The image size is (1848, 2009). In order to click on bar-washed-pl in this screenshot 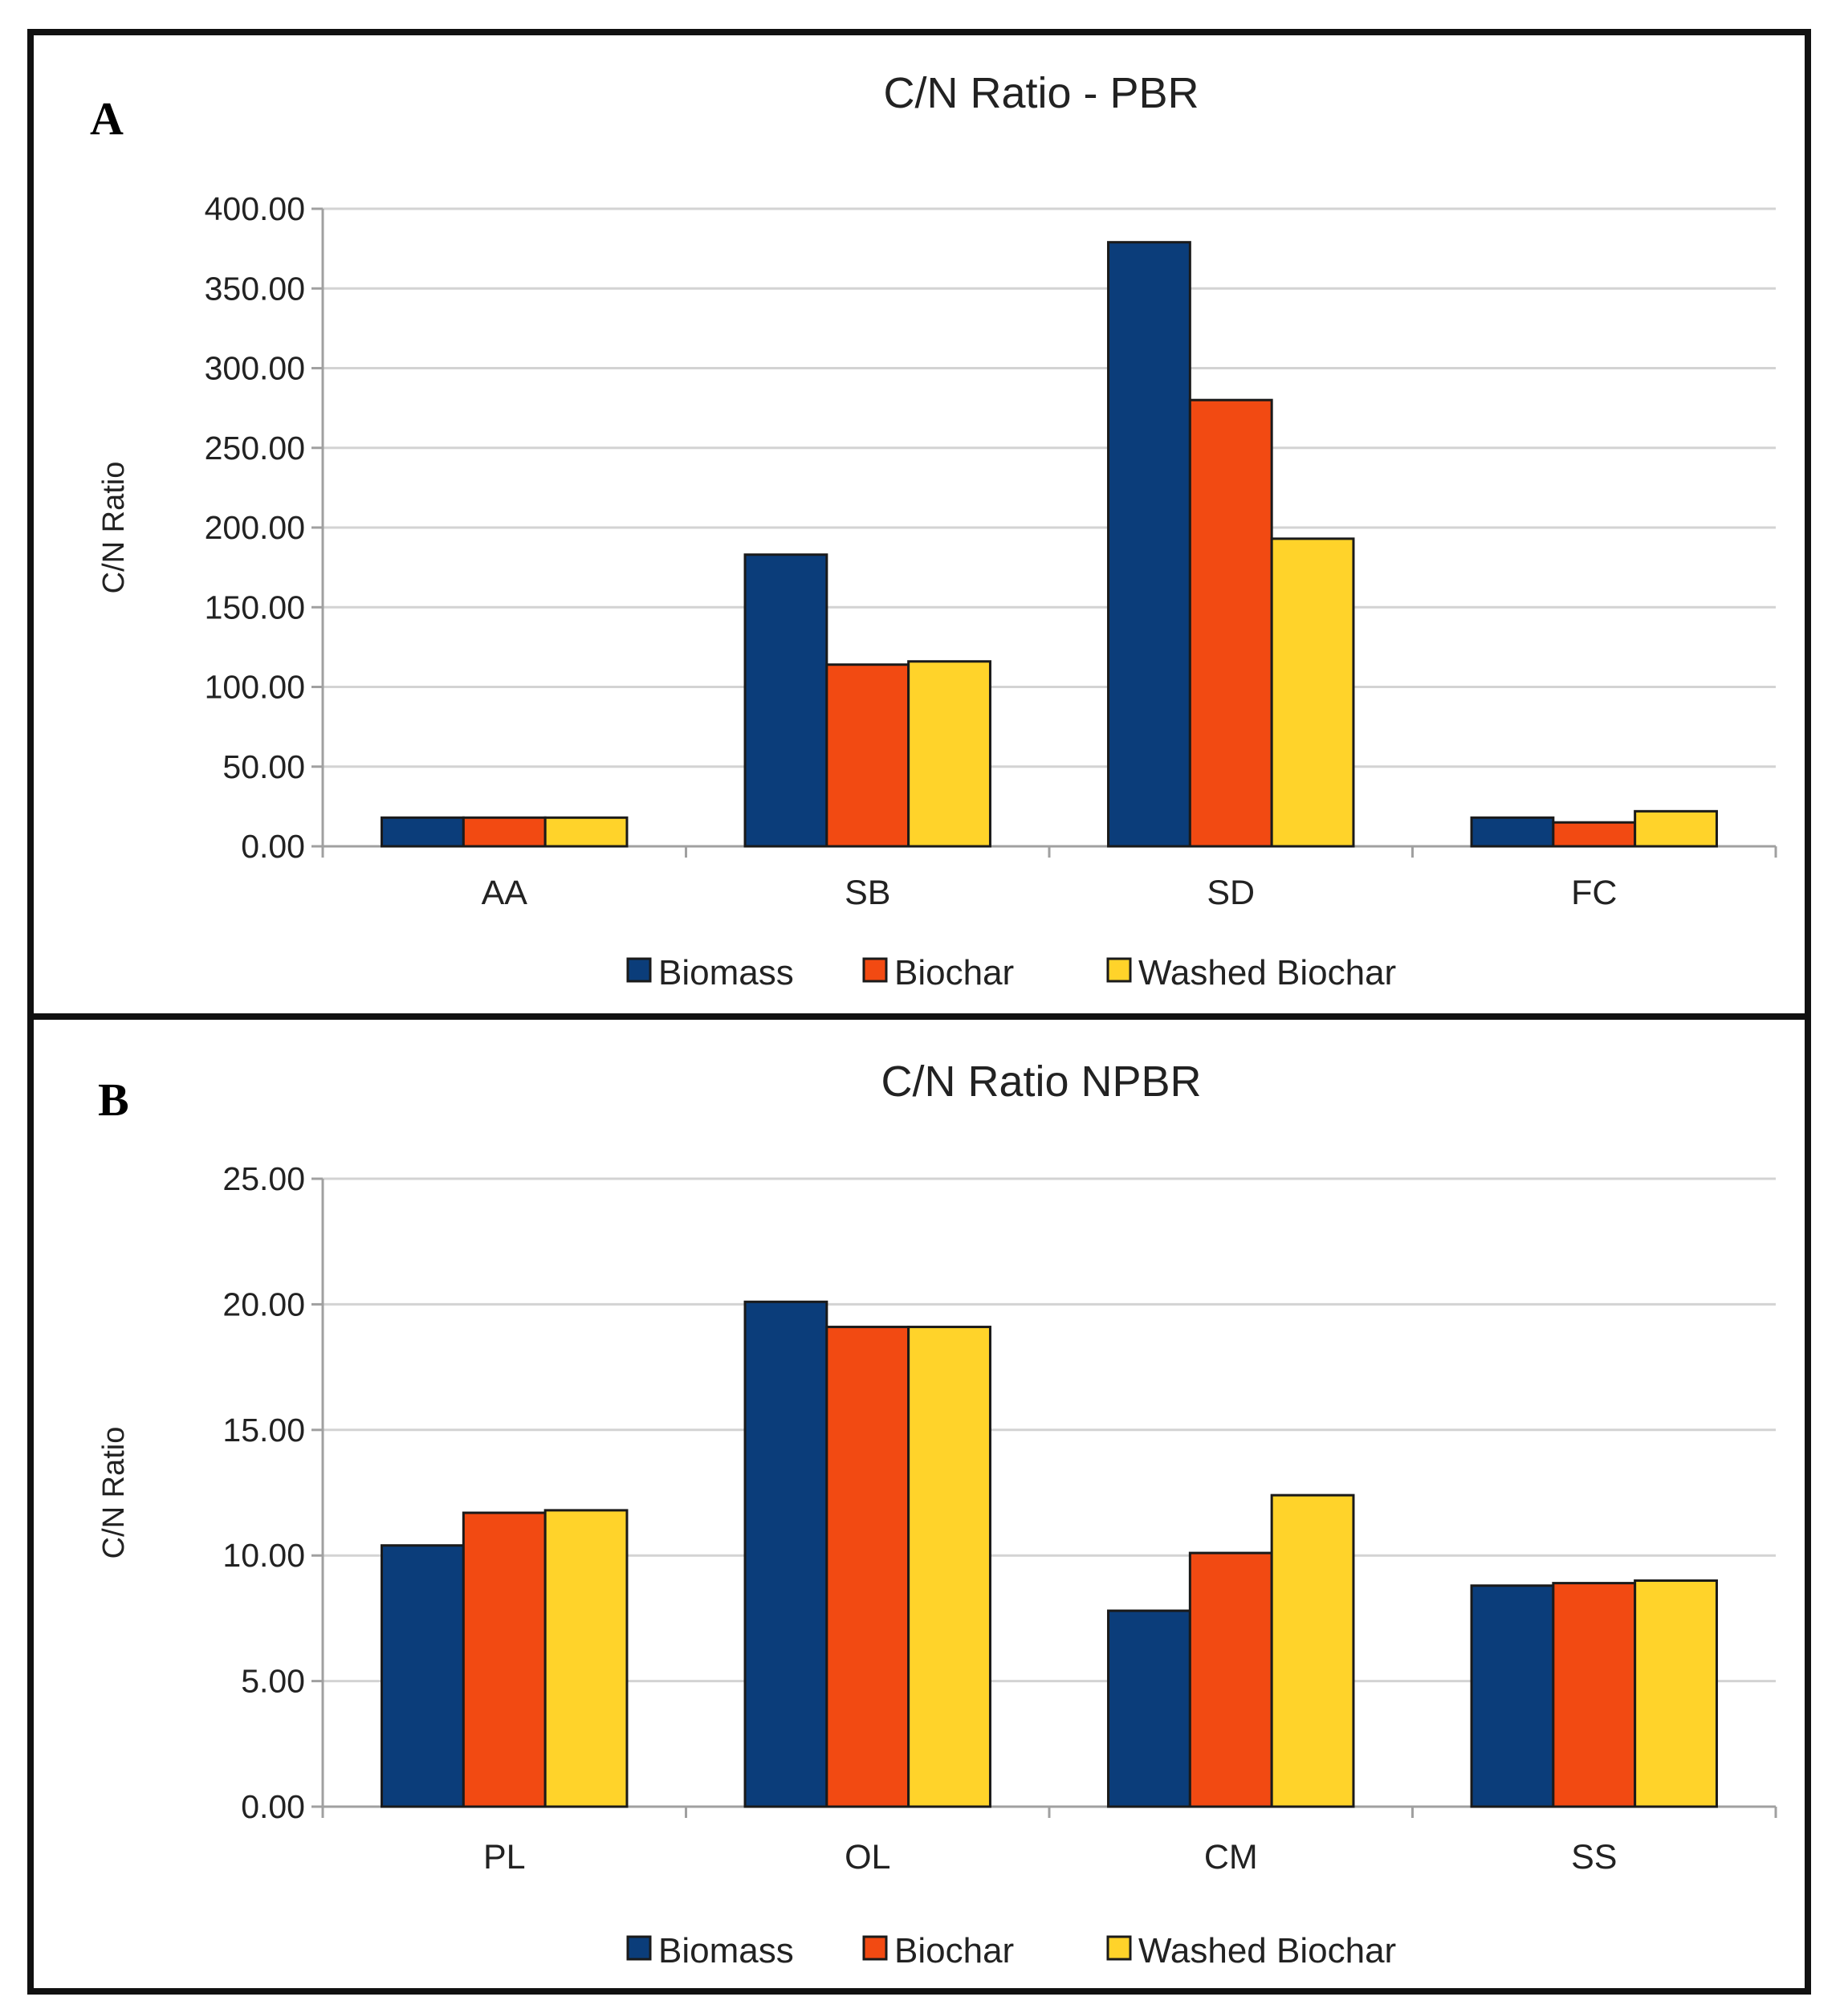, I will do `click(586, 1658)`.